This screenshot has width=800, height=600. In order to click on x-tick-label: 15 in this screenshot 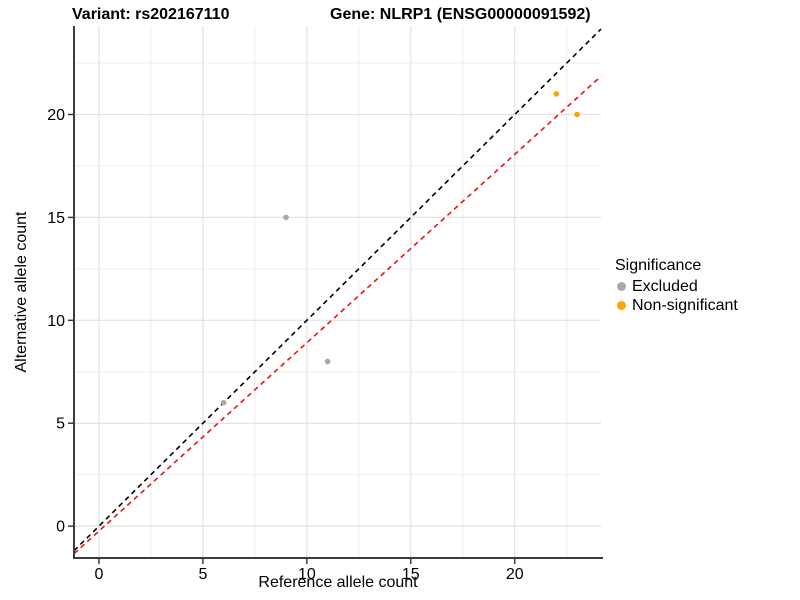, I will do `click(411, 574)`.